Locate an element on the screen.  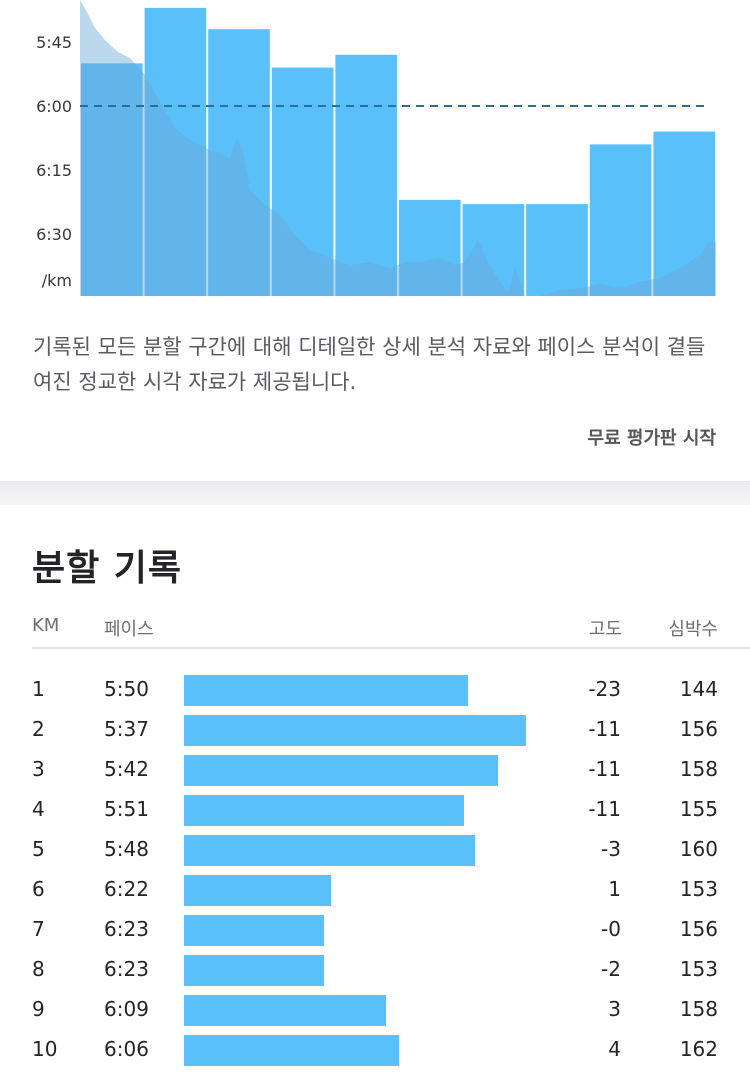
y-tick-label: 6:00 is located at coordinates (54, 106).